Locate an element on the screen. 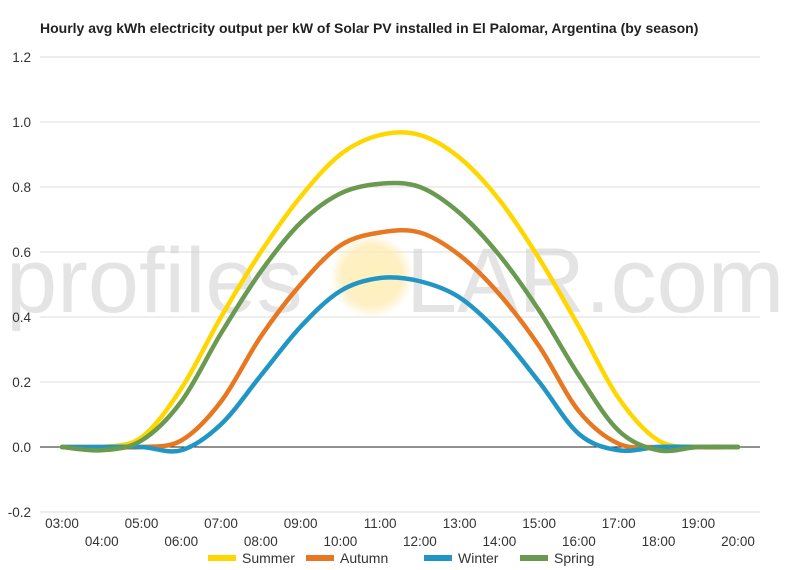  legend-item-winter: Winter is located at coordinates (461, 558).